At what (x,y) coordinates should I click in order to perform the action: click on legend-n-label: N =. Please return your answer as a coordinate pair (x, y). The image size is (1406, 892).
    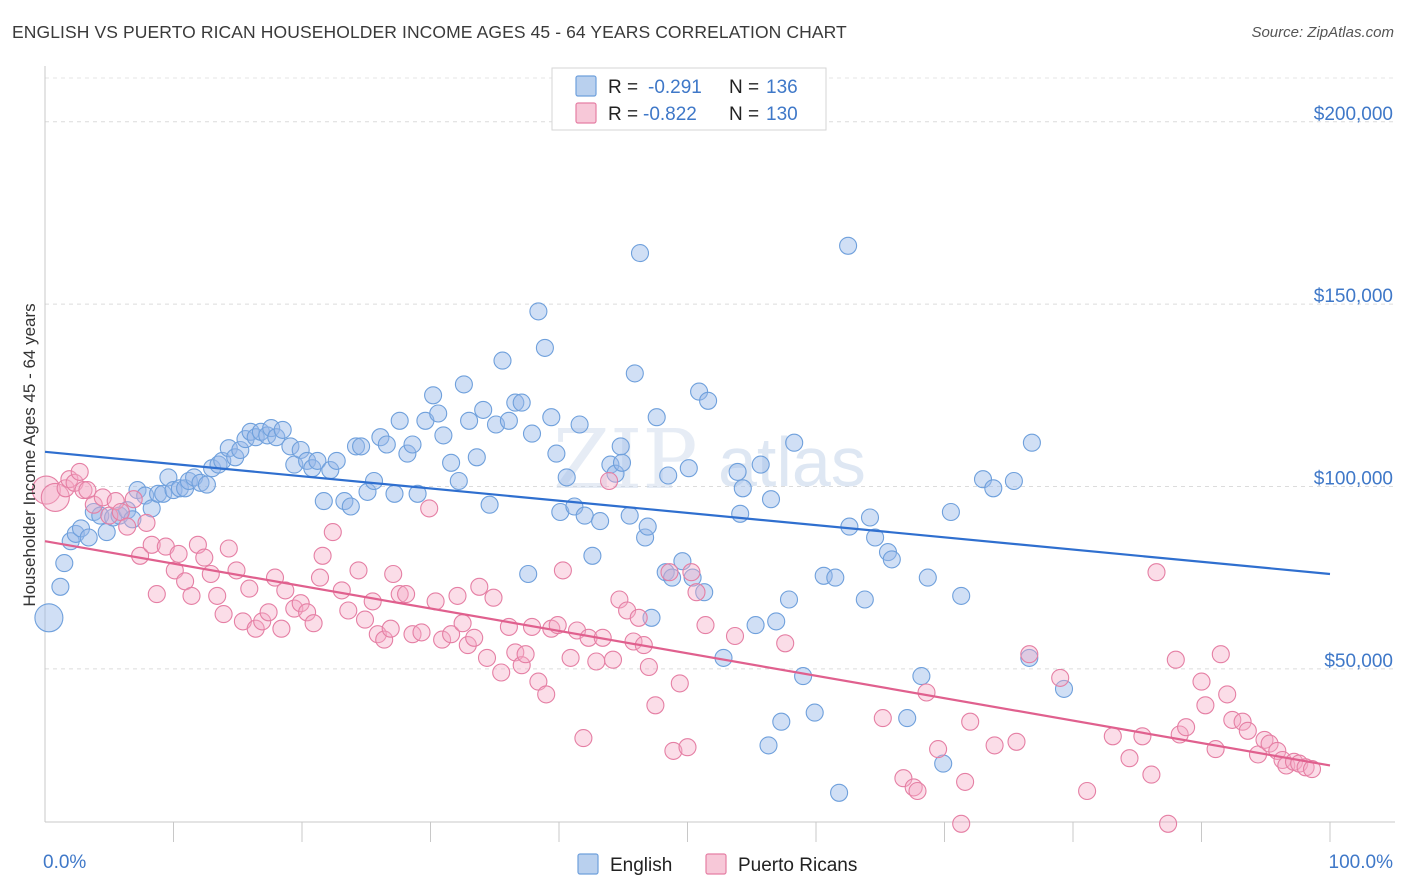
    Looking at the image, I should click on (744, 87).